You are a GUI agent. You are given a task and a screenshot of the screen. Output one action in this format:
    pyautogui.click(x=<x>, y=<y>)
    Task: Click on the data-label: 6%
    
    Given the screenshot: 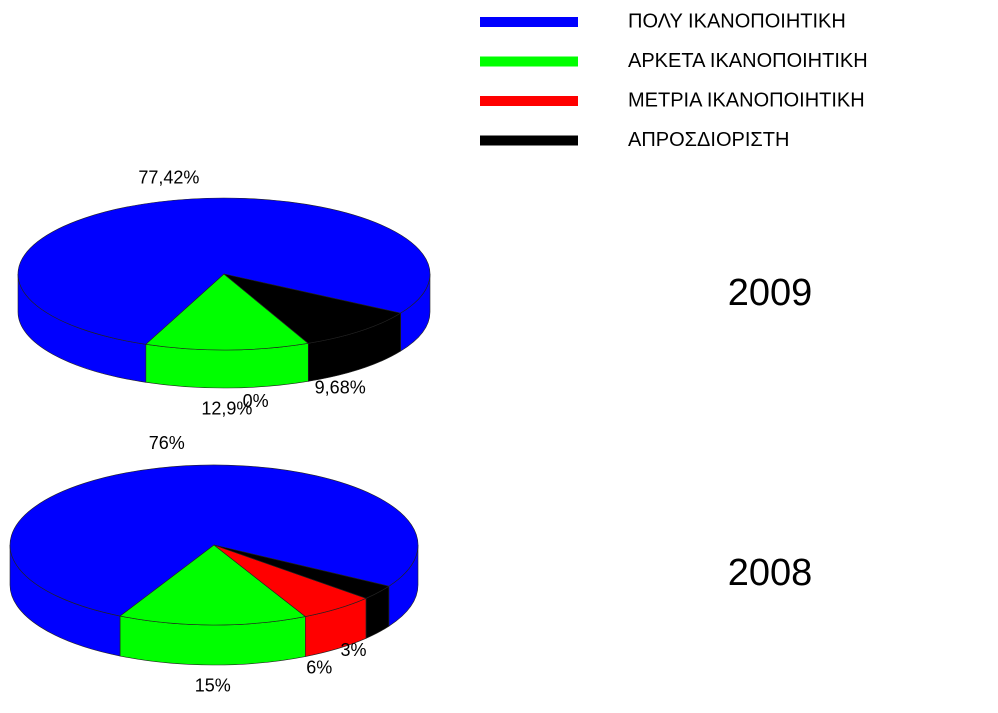 What is the action you would take?
    pyautogui.click(x=319, y=668)
    